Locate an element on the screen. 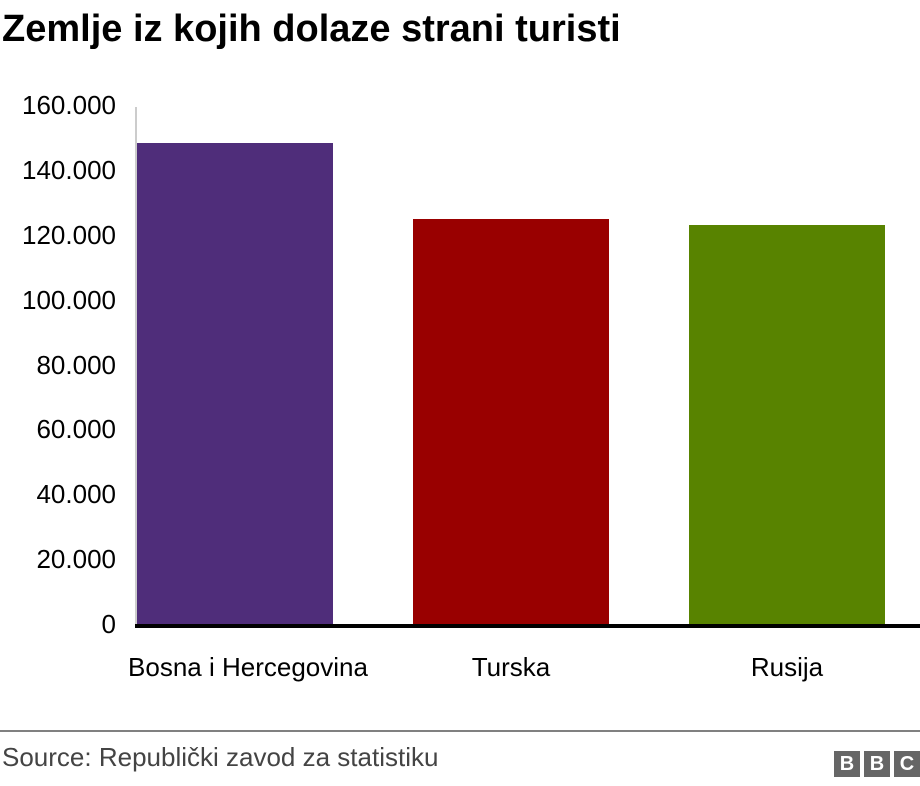  y-tick-label: 100.000 is located at coordinates (69, 299).